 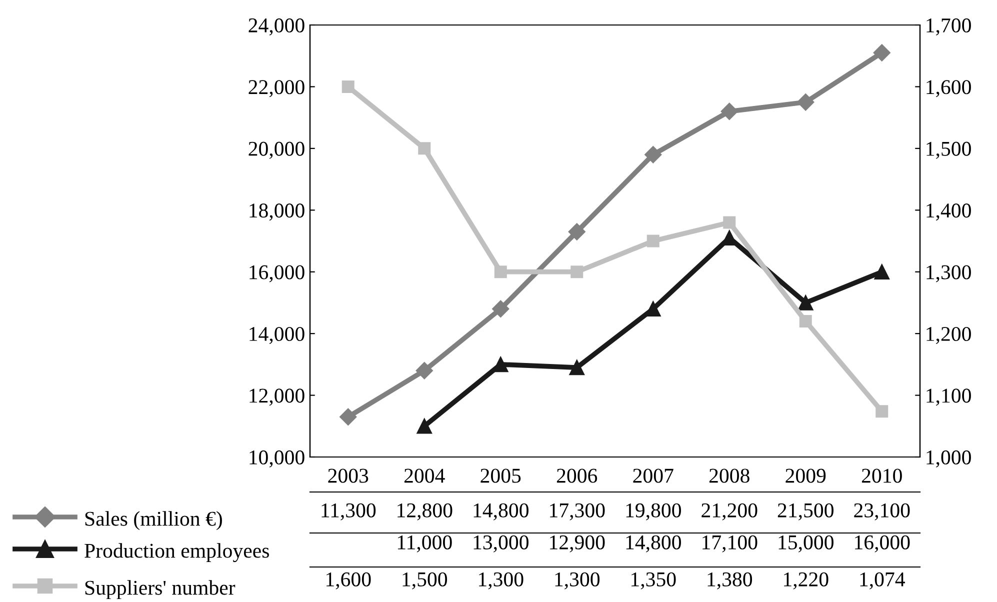 What do you see at coordinates (577, 511) in the screenshot?
I see `data-label: 17,300` at bounding box center [577, 511].